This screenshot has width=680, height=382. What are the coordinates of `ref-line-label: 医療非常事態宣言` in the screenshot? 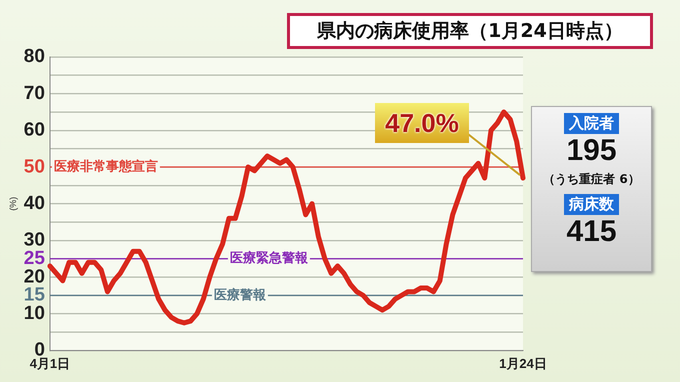 It's located at (106, 166).